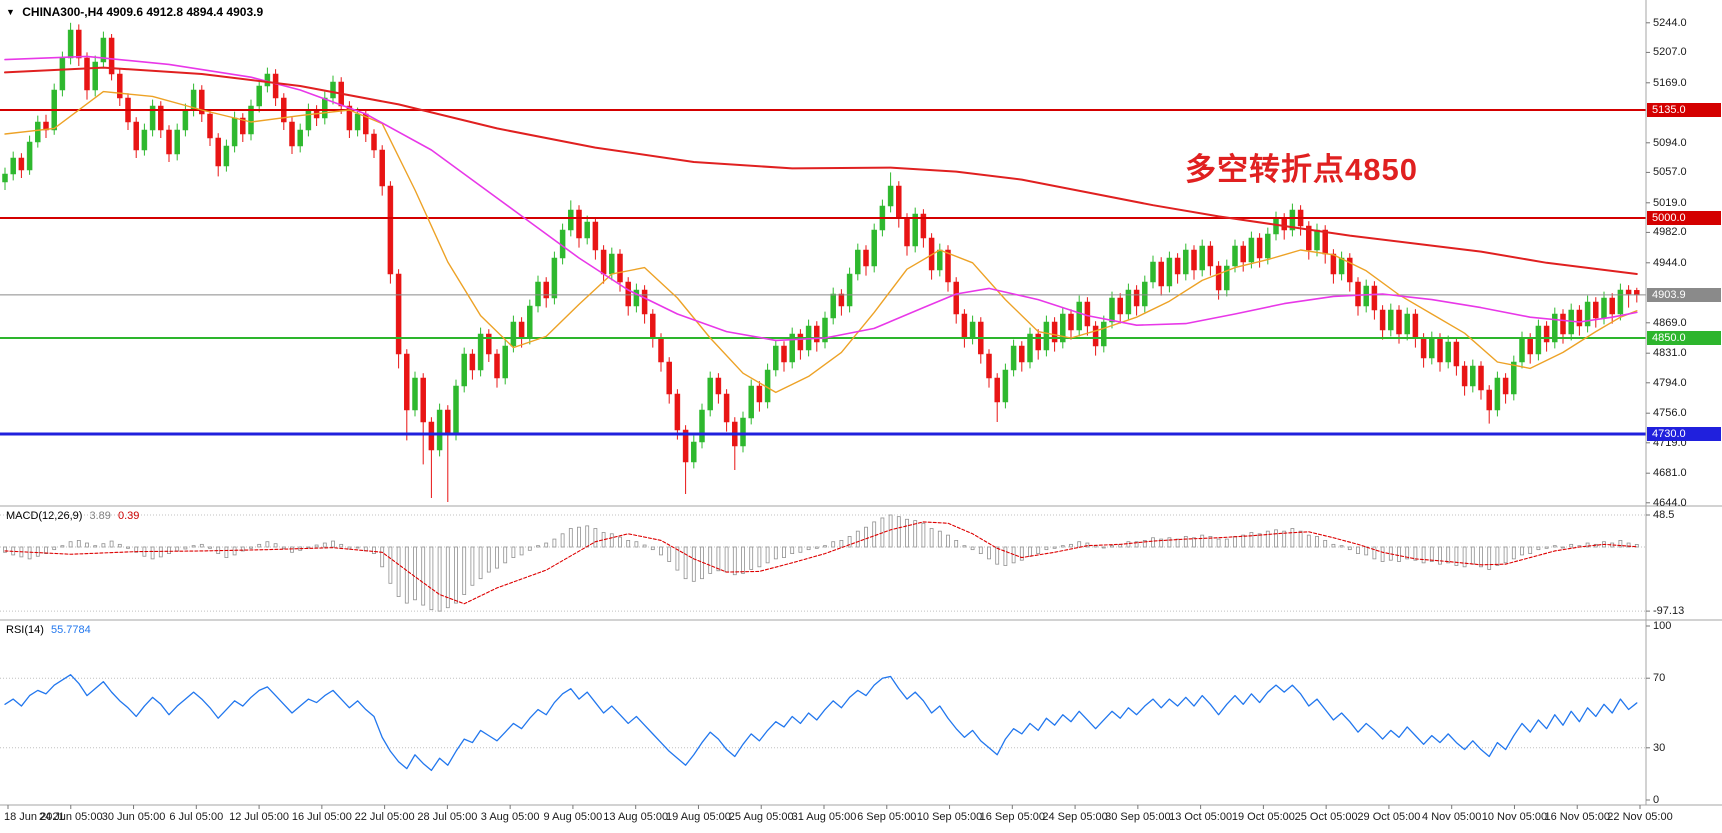 The image size is (1722, 833). Describe the element at coordinates (1201, 817) in the screenshot. I see `time-tick-label: 13 Oct 05:00` at that location.